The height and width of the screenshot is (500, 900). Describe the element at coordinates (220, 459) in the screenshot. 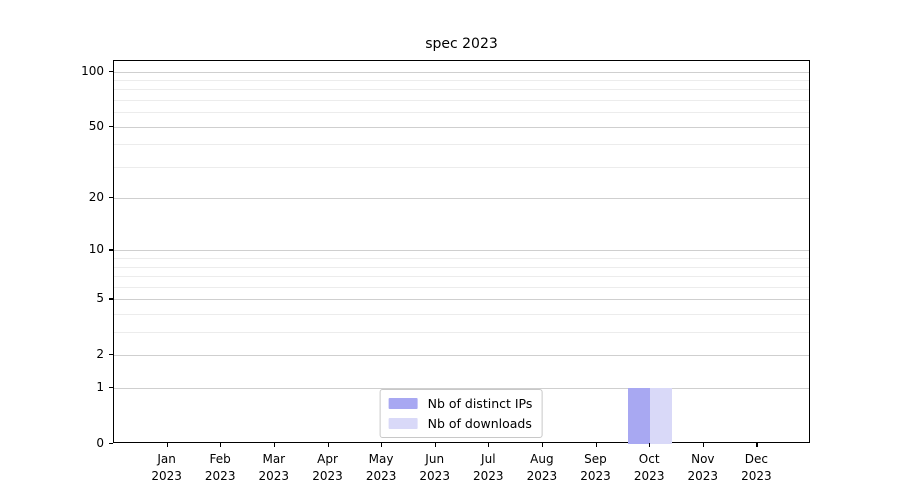

I see `month-label: Feb` at that location.